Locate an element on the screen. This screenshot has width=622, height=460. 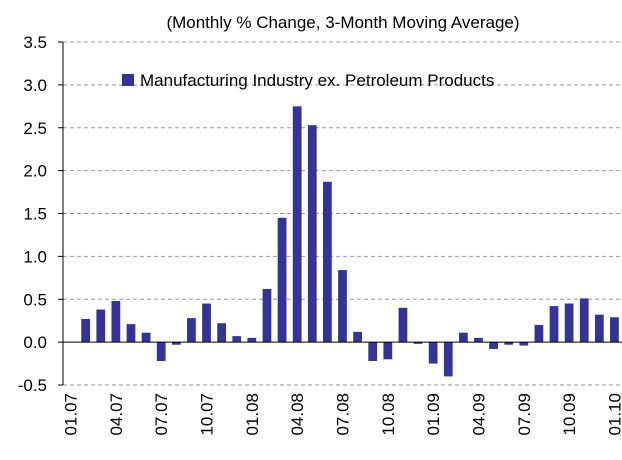
x-tick-label: 04.08 is located at coordinates (297, 414).